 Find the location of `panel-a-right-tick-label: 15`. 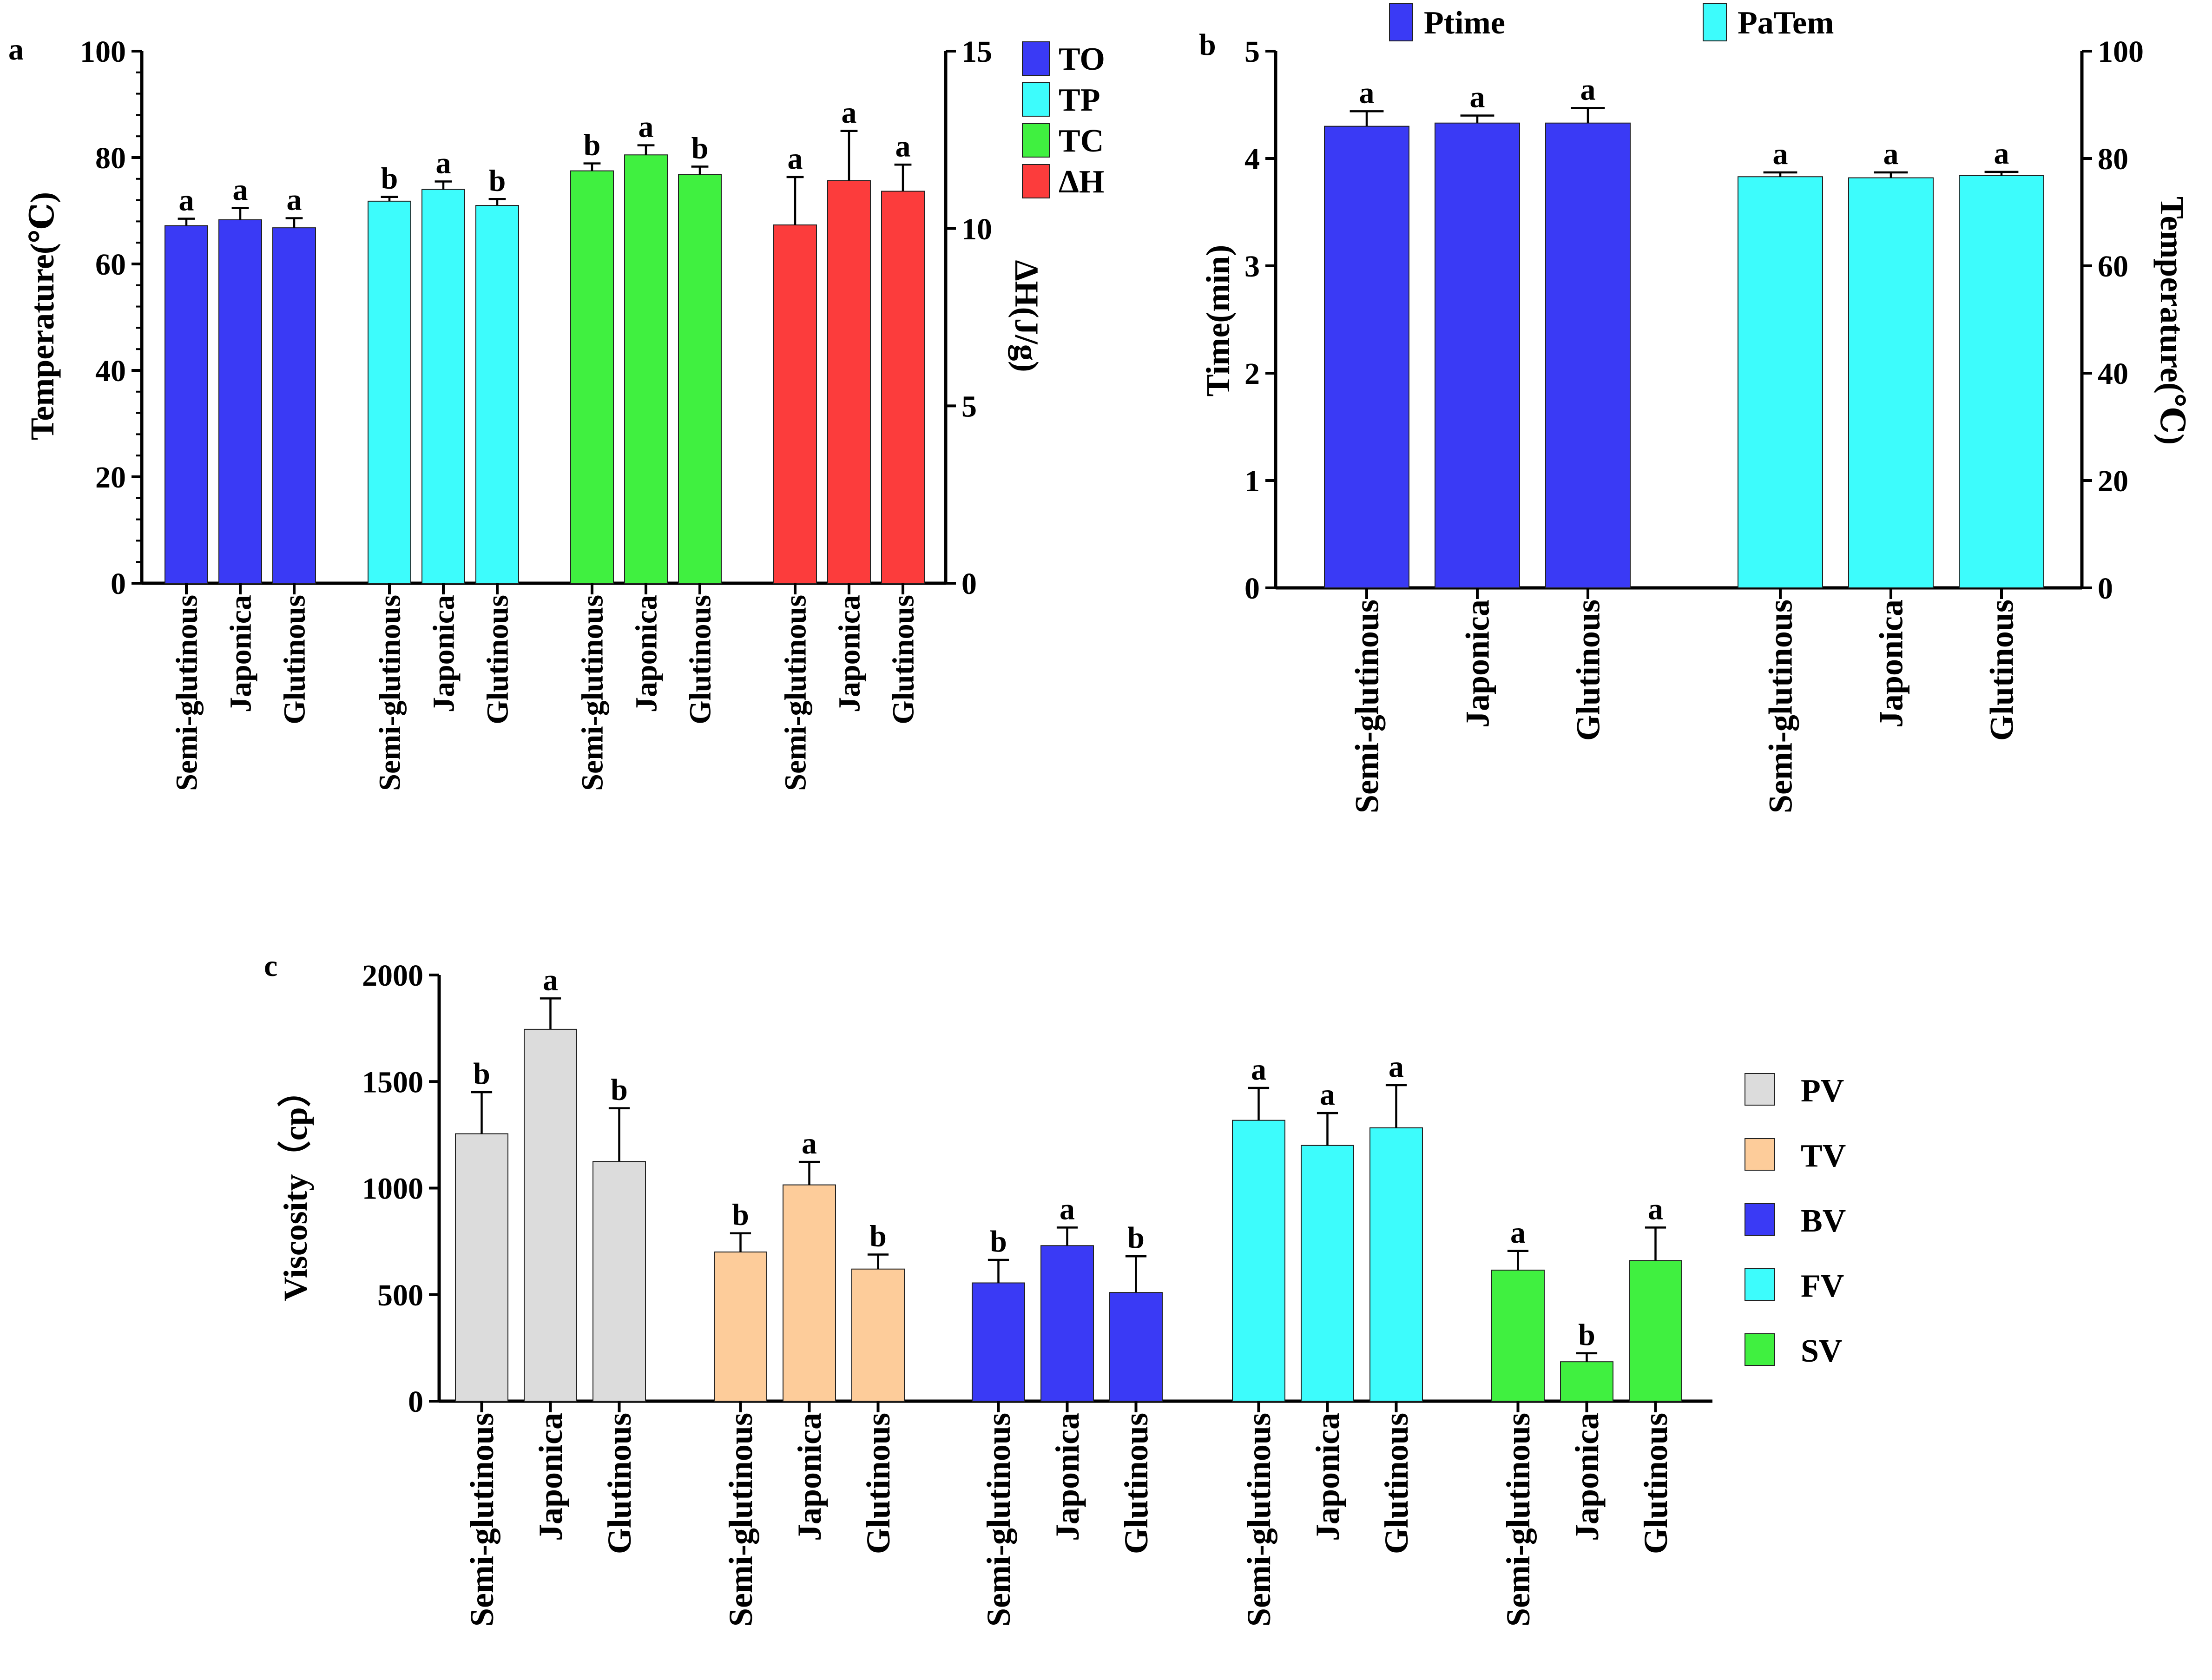

panel-a-right-tick-label: 15 is located at coordinates (976, 52).